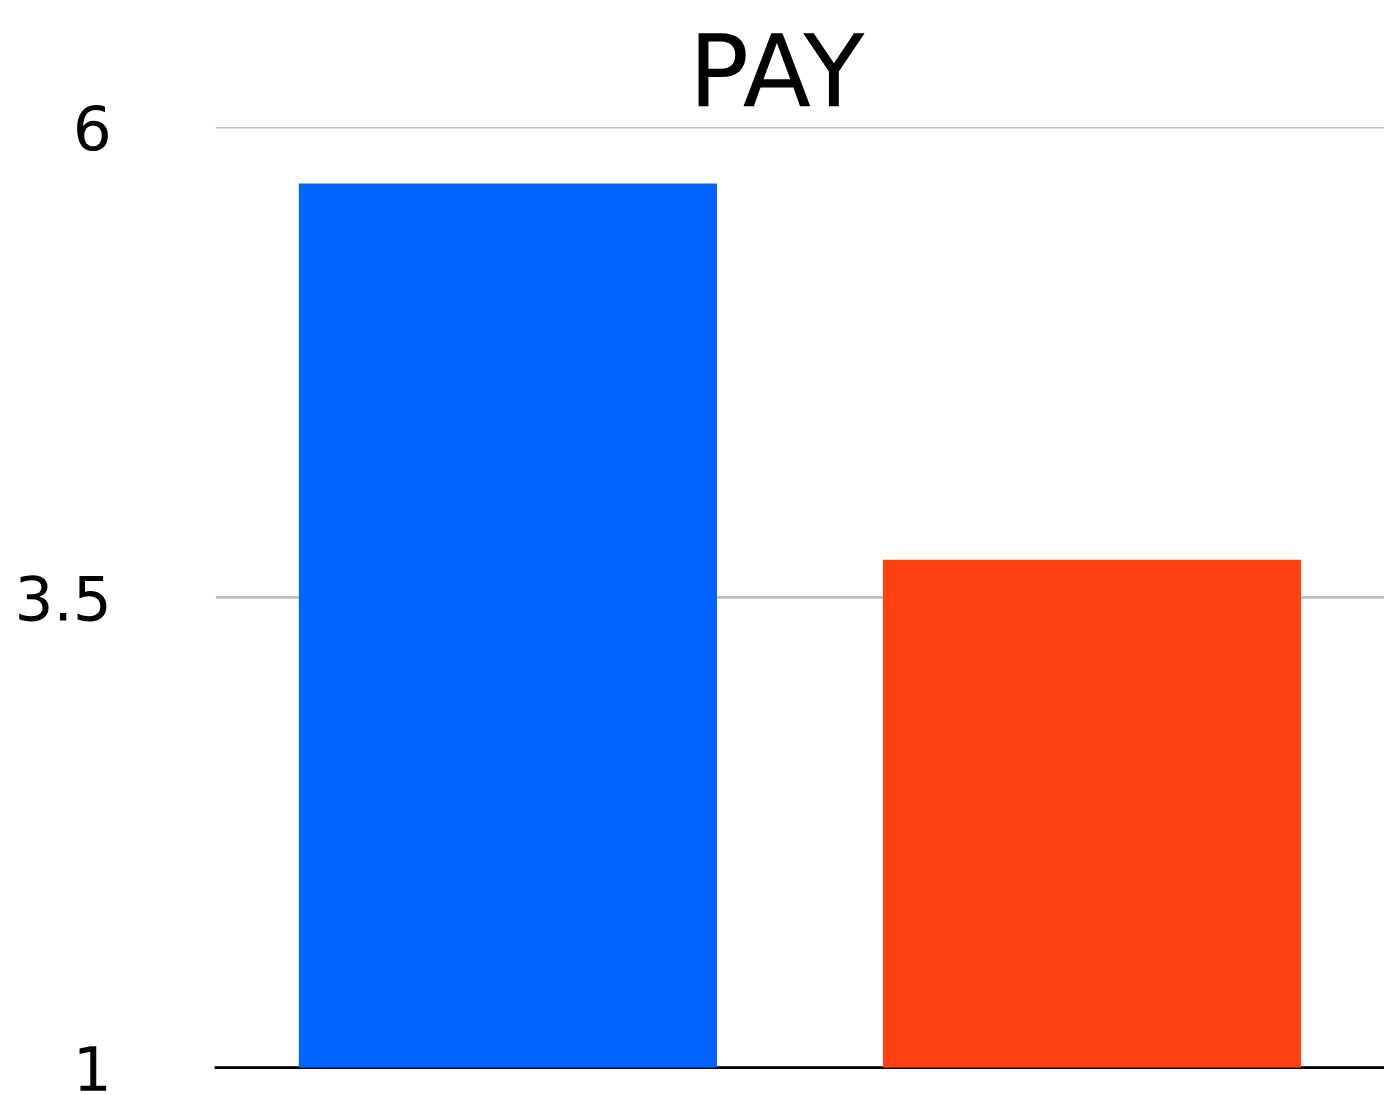 The height and width of the screenshot is (1095, 1384). What do you see at coordinates (63, 598) in the screenshot?
I see `y-tick-label: 3.5` at bounding box center [63, 598].